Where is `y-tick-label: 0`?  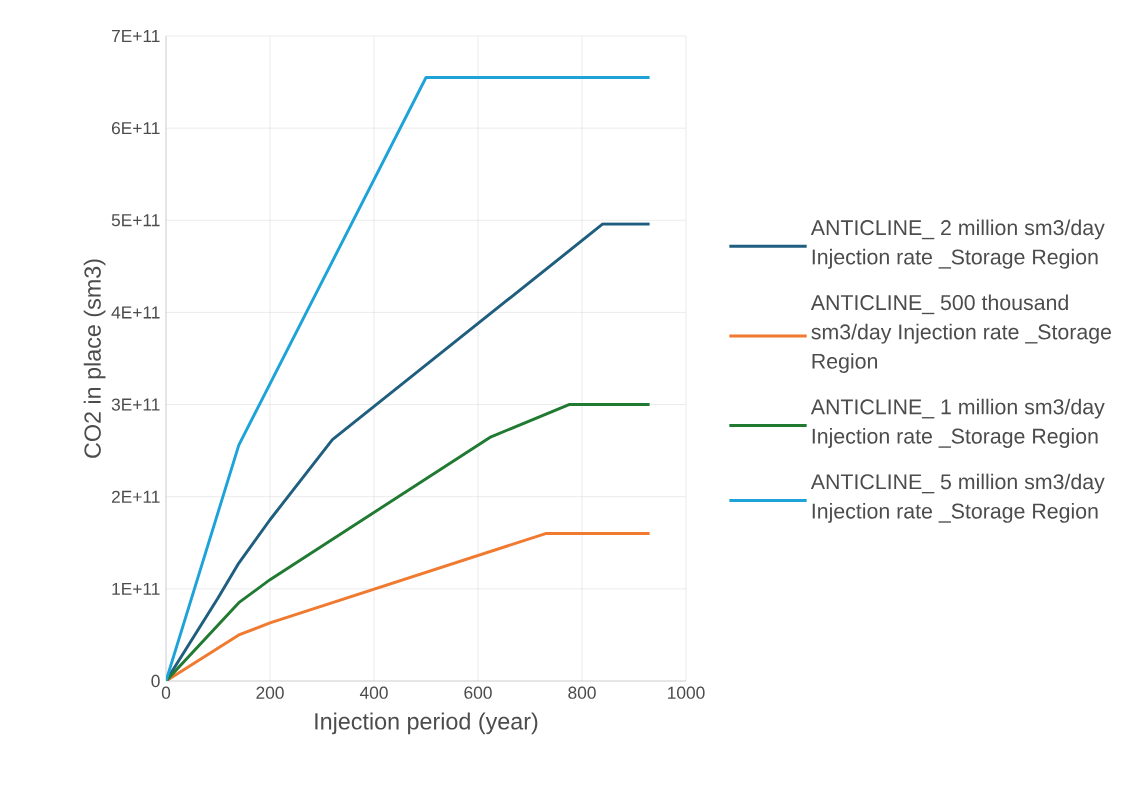 y-tick-label: 0 is located at coordinates (155, 681).